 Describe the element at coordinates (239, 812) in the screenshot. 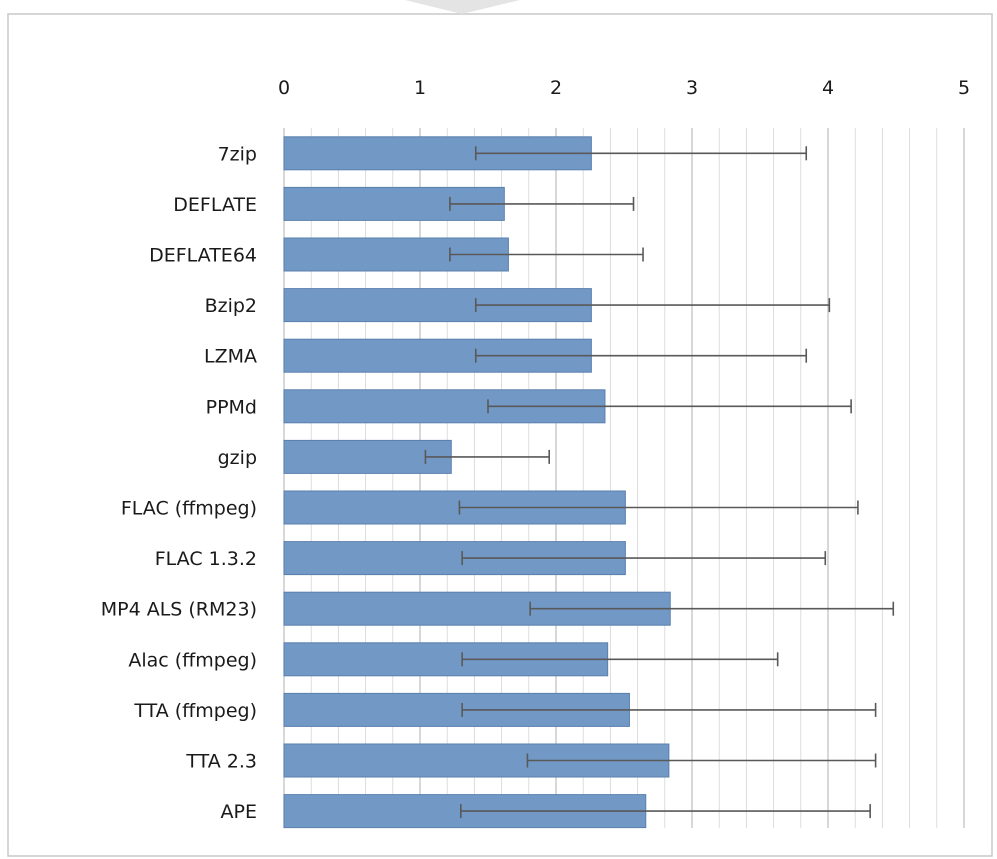

I see `category-label: APE` at that location.